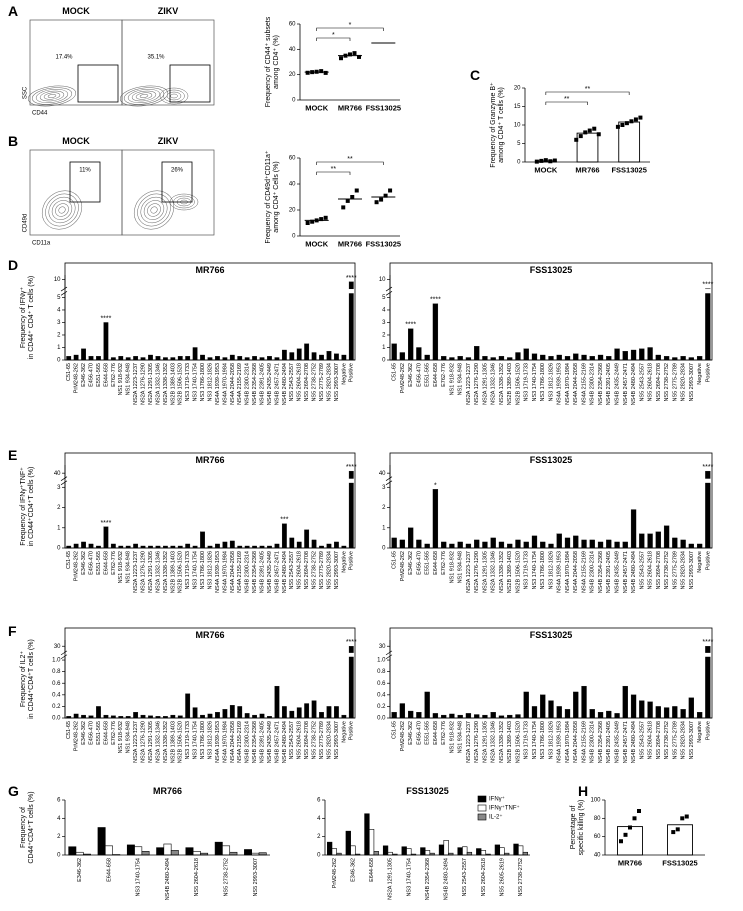 The height and width of the screenshot is (911, 743). What do you see at coordinates (601, 384) in the screenshot?
I see `x-tick-label: NS4B 2354-2368` at bounding box center [601, 384].